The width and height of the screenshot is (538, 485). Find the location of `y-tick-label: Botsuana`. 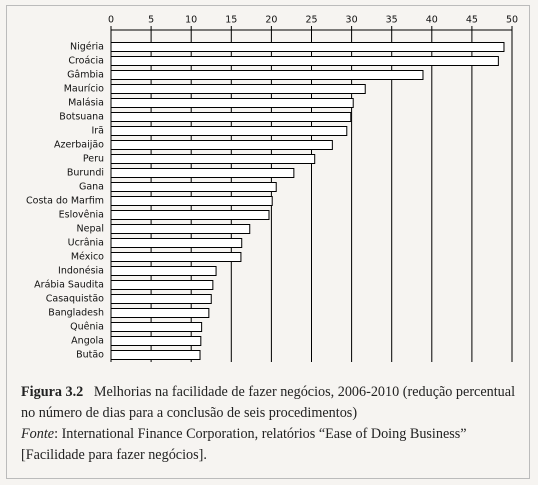

y-tick-label: Botsuana is located at coordinates (81, 117).